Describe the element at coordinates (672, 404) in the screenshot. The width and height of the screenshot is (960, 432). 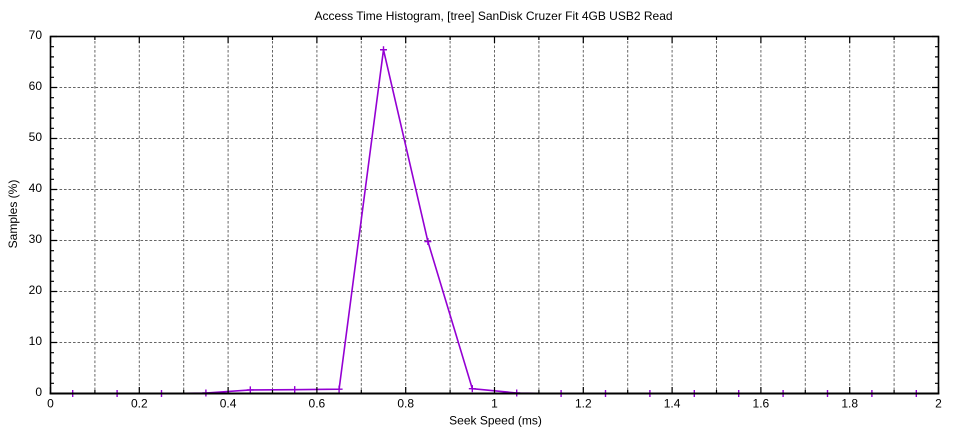
I see `svg-text: 1.4` at that location.